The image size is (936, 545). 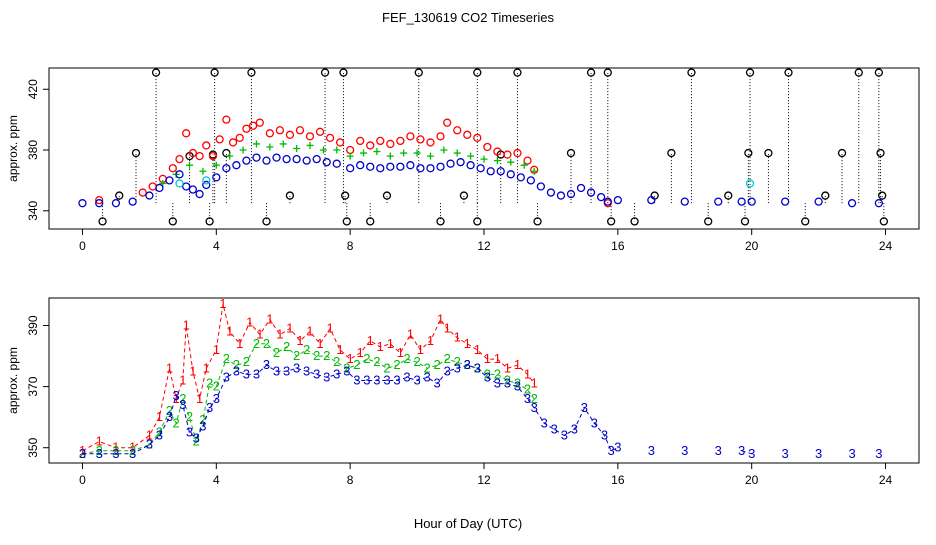 What do you see at coordinates (216, 246) in the screenshot?
I see `x-tick-label: 4` at bounding box center [216, 246].